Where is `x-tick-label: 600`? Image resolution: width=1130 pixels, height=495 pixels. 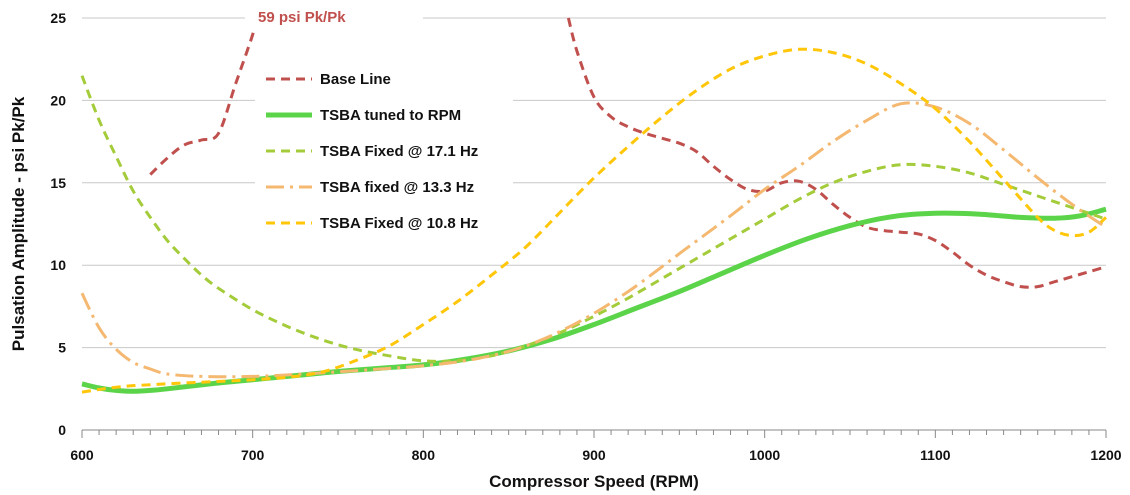
x-tick-label: 600 is located at coordinates (82, 455).